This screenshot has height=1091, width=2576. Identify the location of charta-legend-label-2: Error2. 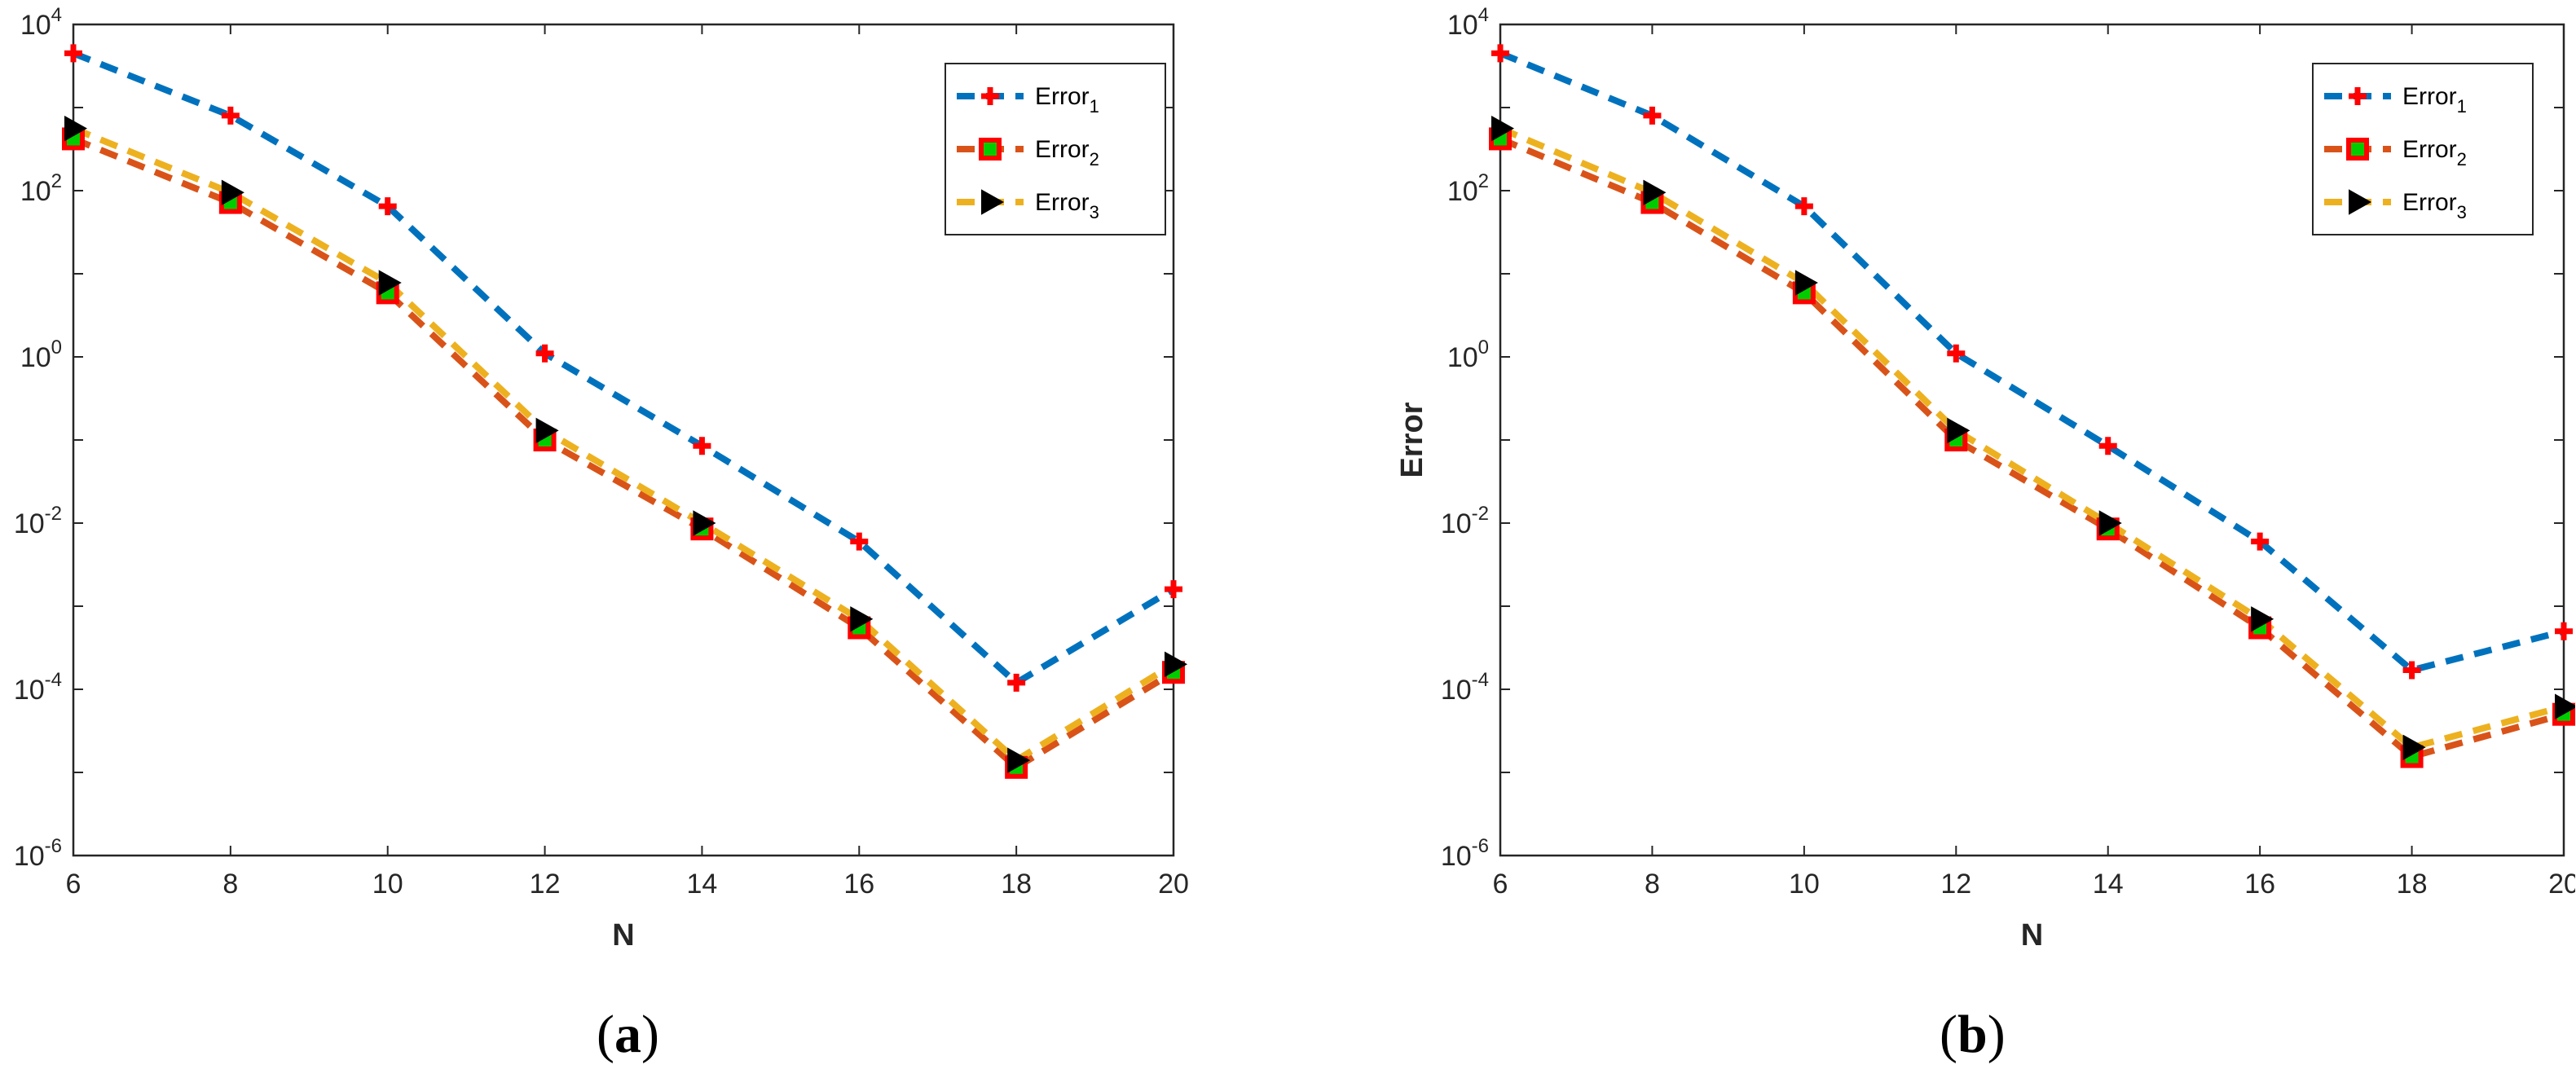
(1067, 152).